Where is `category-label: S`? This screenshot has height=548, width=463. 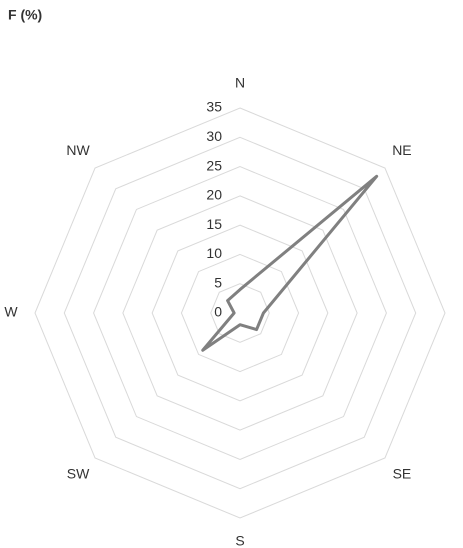
category-label: S is located at coordinates (239, 540).